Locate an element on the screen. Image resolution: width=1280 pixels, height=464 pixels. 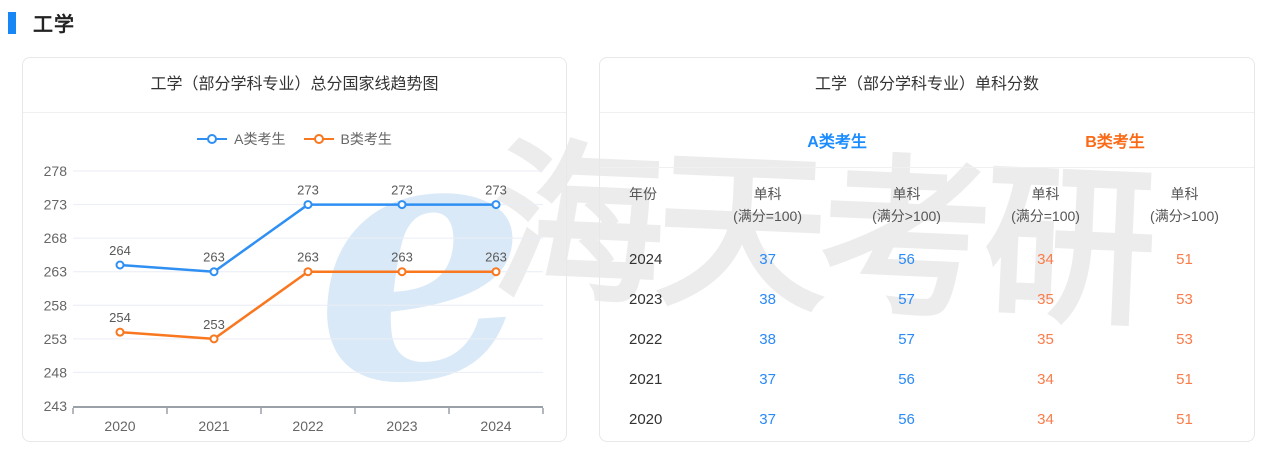
svg-text: 278 is located at coordinates (56, 172).